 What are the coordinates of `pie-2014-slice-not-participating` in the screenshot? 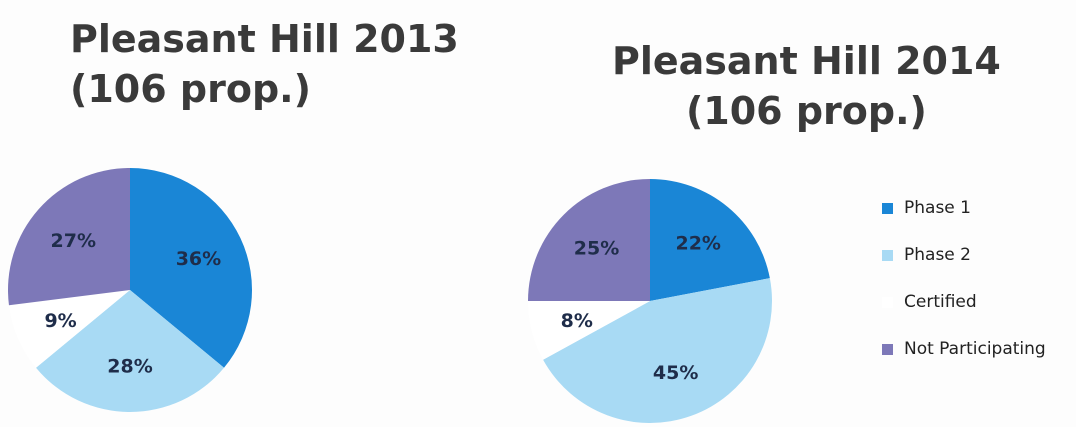 It's located at (589, 240).